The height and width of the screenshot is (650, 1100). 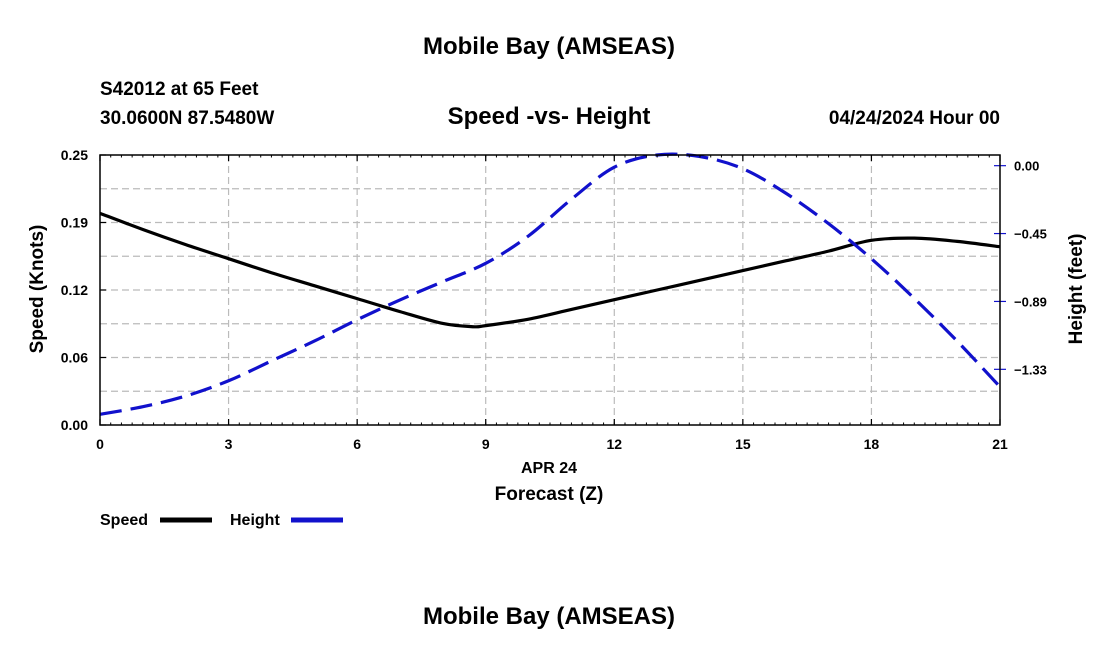 What do you see at coordinates (1000, 444) in the screenshot?
I see `x-tick-label: 21` at bounding box center [1000, 444].